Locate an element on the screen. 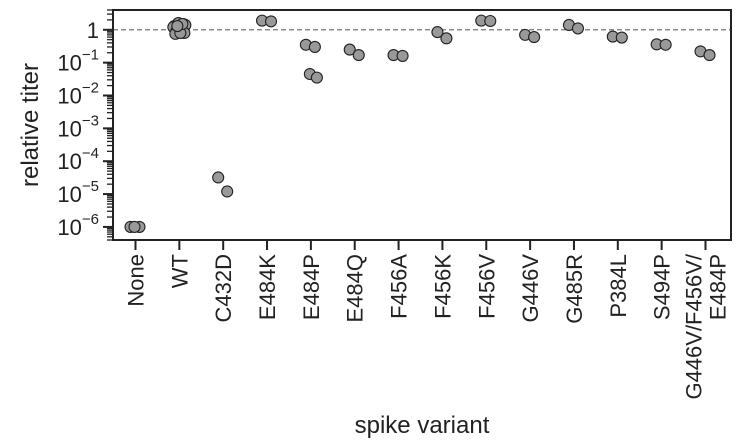 The height and width of the screenshot is (448, 741). x-tick-label: G446V/F456V/ is located at coordinates (694, 326).